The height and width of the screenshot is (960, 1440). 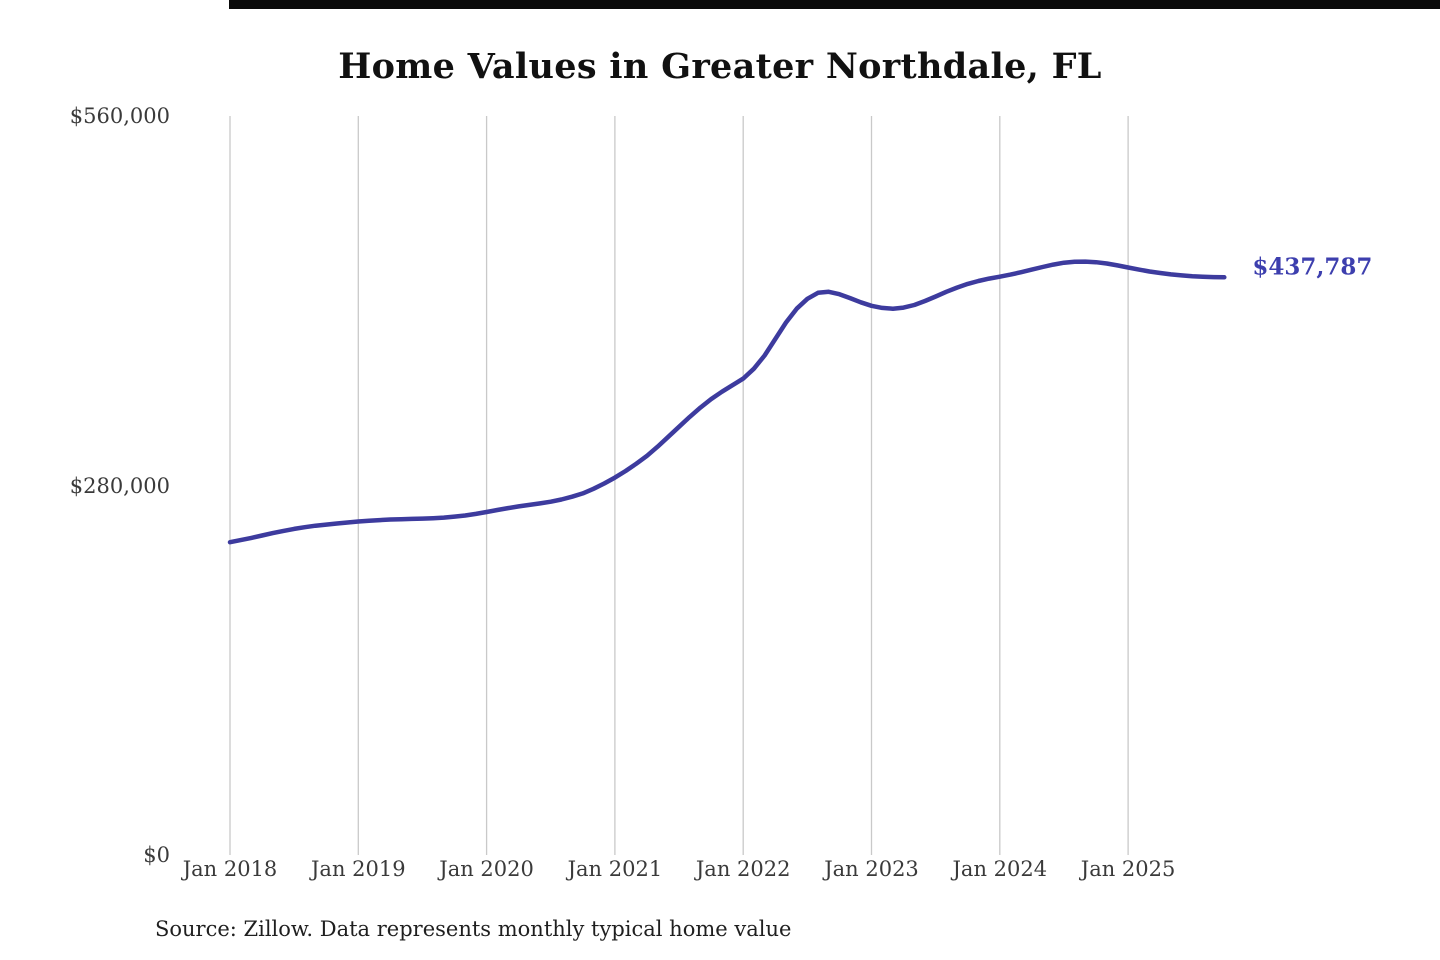 What do you see at coordinates (743, 869) in the screenshot?
I see `x-tick-jan-2022: Jan 2022` at bounding box center [743, 869].